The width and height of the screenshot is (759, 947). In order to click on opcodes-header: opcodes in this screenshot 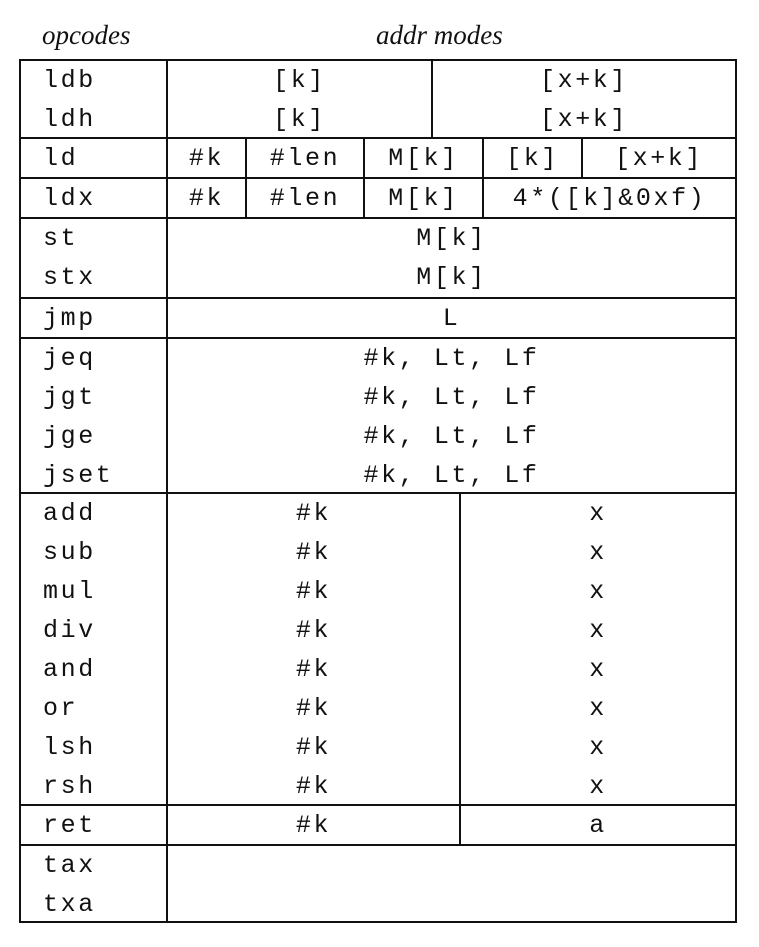, I will do `click(86, 35)`.